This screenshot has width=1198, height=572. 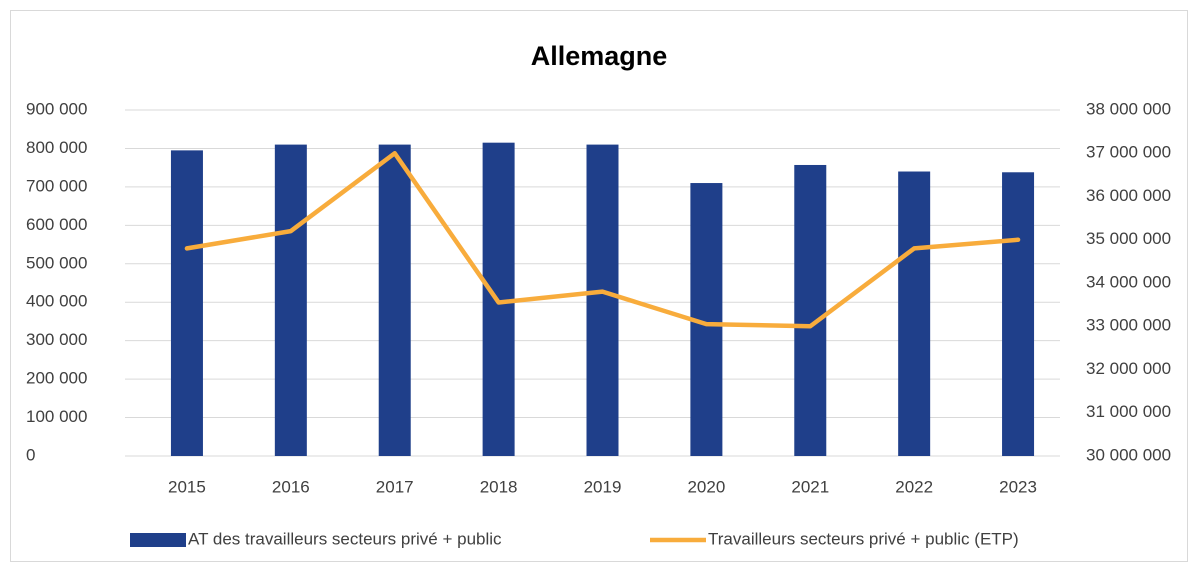 What do you see at coordinates (706, 486) in the screenshot?
I see `x-tick-label: 2020` at bounding box center [706, 486].